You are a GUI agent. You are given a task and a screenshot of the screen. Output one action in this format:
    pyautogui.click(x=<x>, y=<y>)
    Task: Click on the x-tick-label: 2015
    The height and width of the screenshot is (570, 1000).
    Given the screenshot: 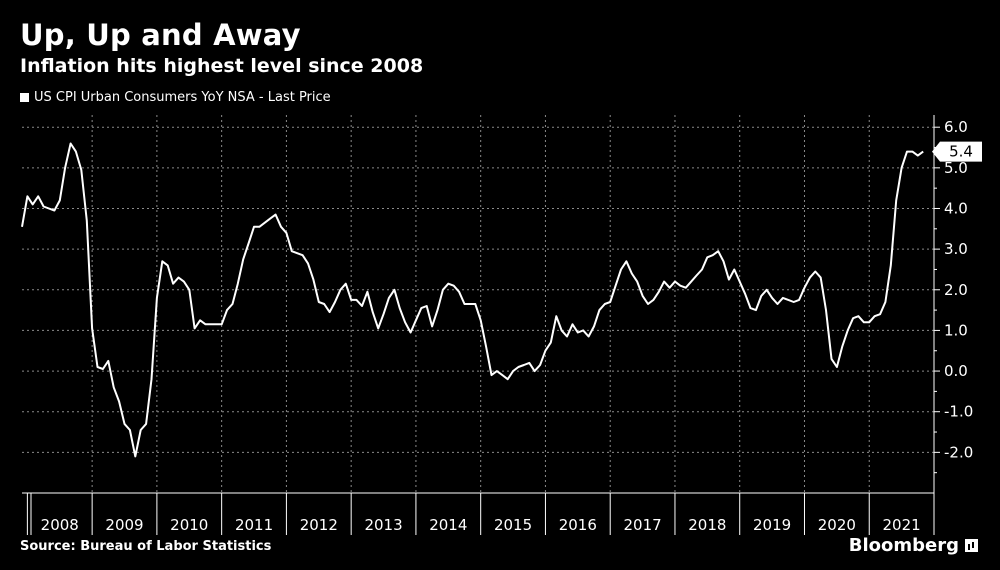 What is the action you would take?
    pyautogui.click(x=513, y=525)
    